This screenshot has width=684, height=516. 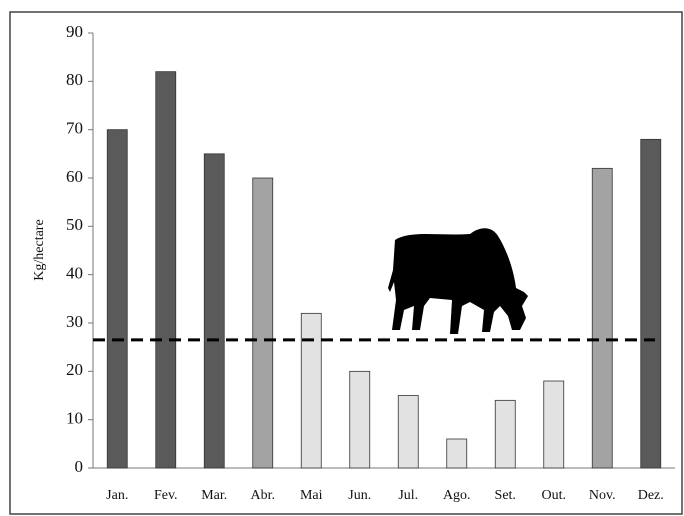 I want to click on y-tick-label: 0, so click(x=79, y=466).